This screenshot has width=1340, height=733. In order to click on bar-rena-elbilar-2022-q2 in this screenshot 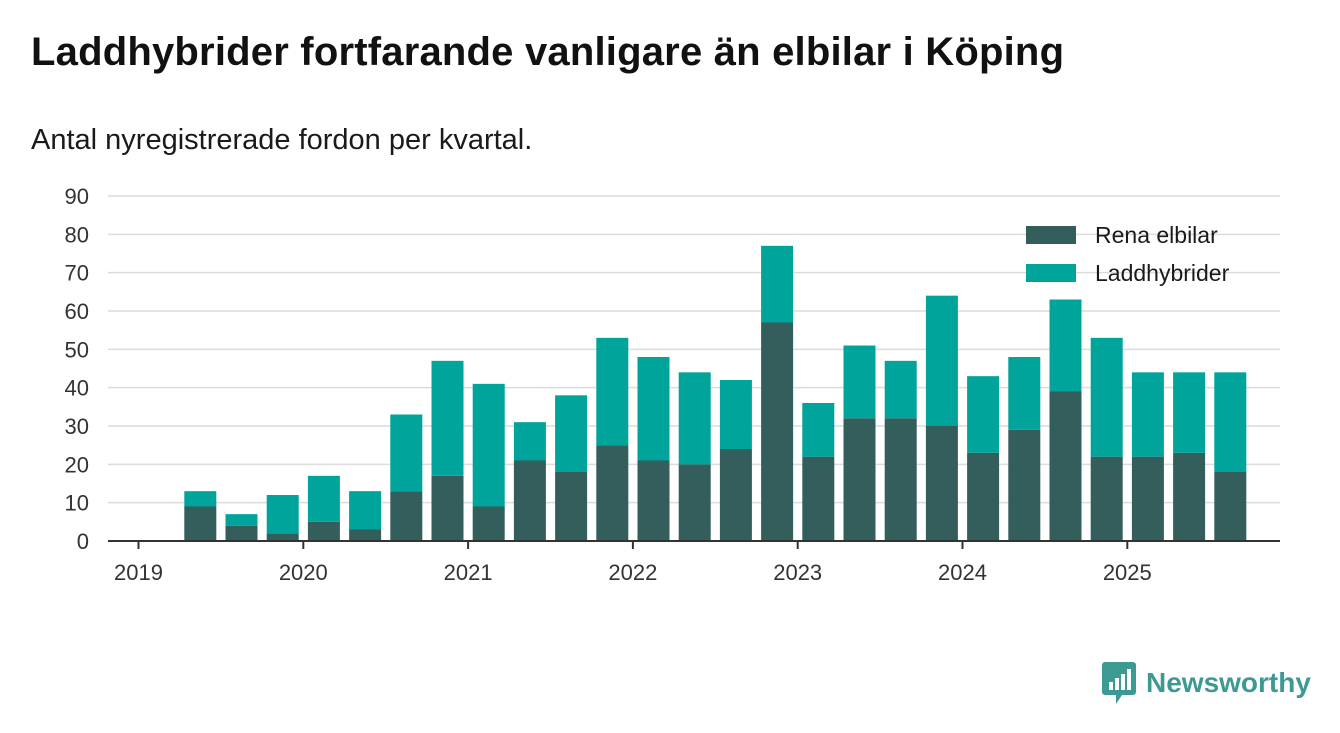, I will do `click(694, 502)`.